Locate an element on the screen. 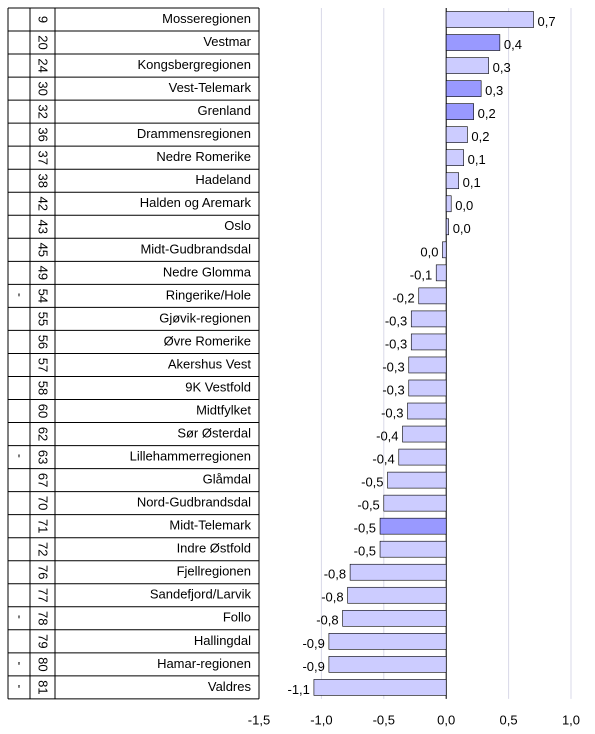 The image size is (595, 734). rank-label: 43 is located at coordinates (43, 227).